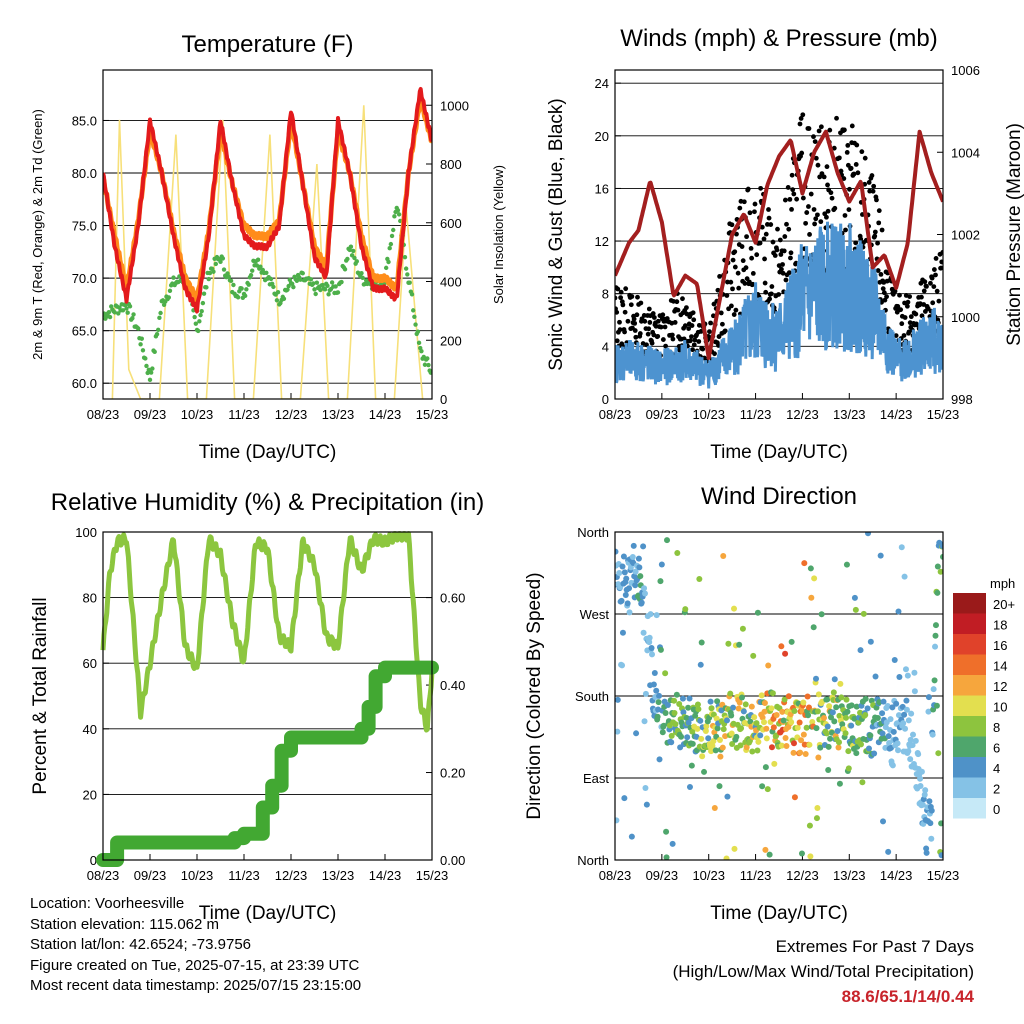 This screenshot has height=1024, width=1024. What do you see at coordinates (965, 235) in the screenshot?
I see `y-tick-label-right: 1002` at bounding box center [965, 235].